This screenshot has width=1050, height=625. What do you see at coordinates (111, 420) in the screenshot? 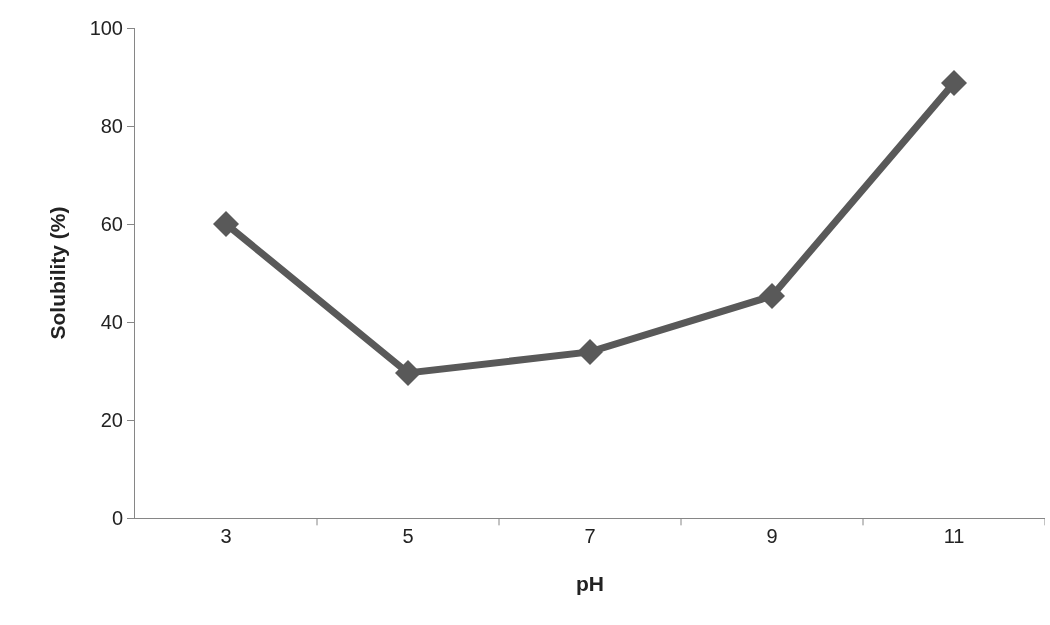
I see `y-tick-label: 20` at bounding box center [111, 420].